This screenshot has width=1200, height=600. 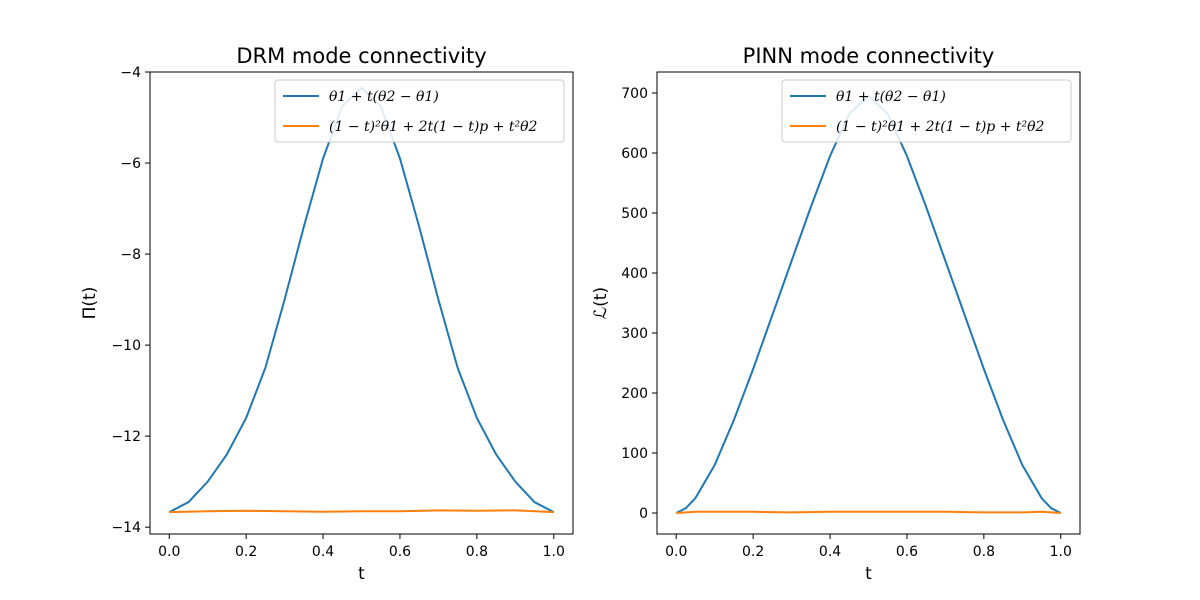 I want to click on drm-x-axis-label: t, so click(x=361, y=574).